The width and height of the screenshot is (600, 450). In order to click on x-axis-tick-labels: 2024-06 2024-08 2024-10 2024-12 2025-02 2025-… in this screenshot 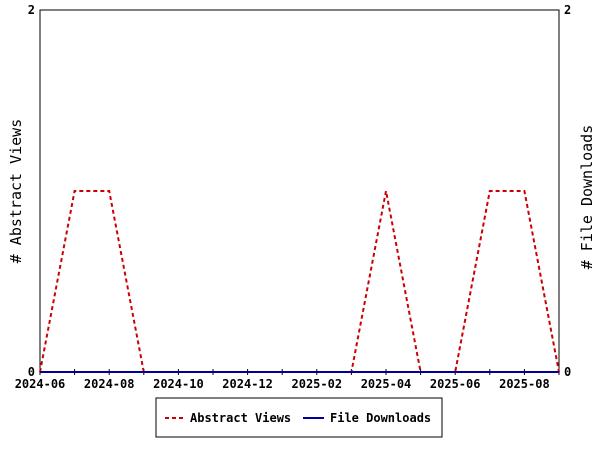, I will do `click(282, 384)`.